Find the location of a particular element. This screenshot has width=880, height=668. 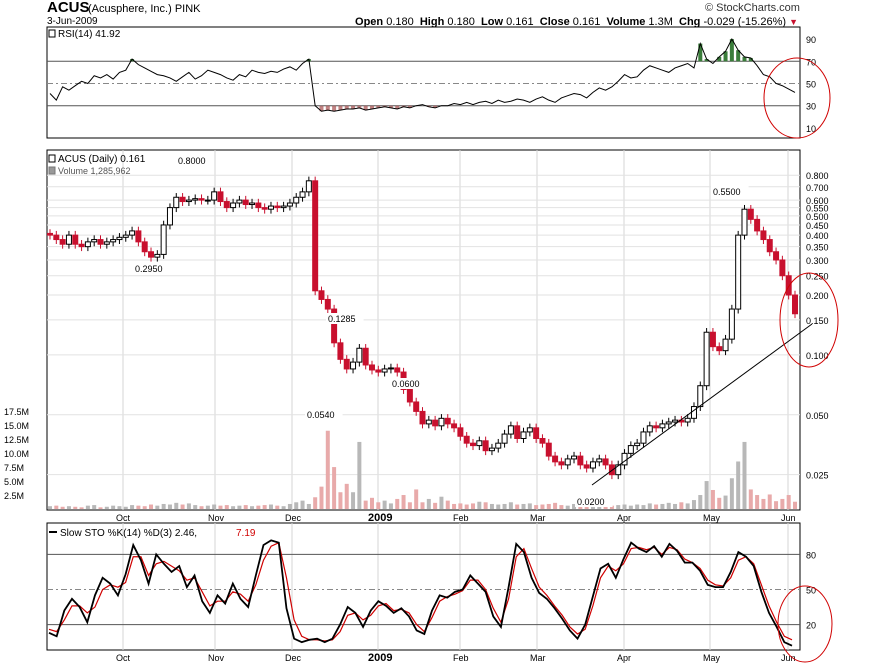

highlight-ellipse is located at coordinates (797, 98).